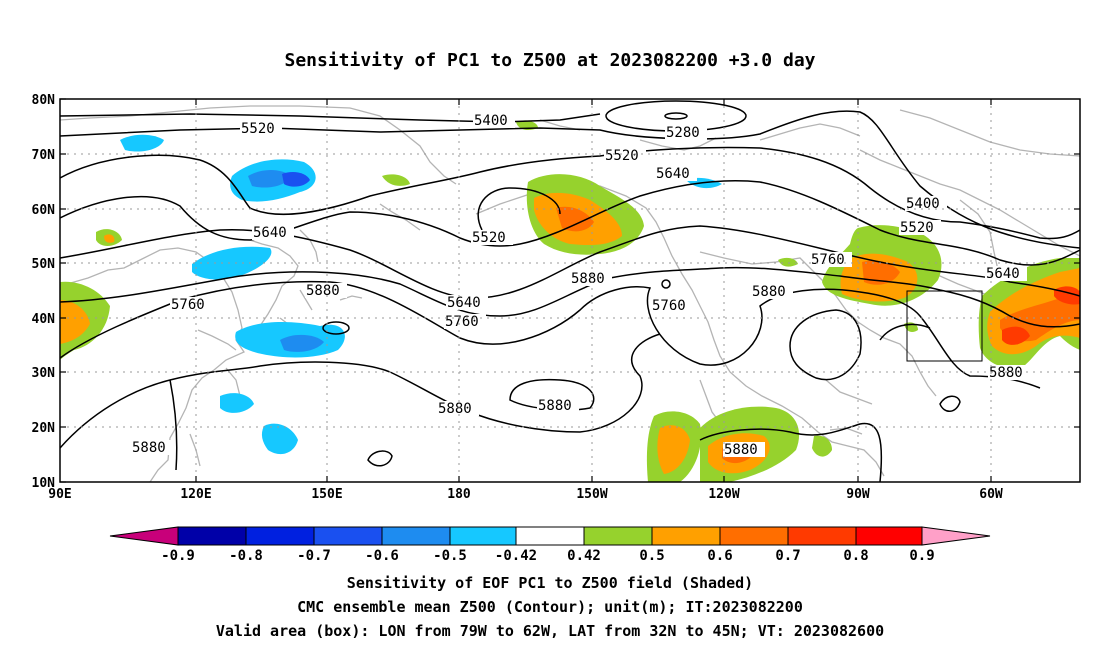 The height and width of the screenshot is (650, 1100). I want to click on latitude-labels: 80N 70N 60N 50N 40N 30N 20N 10N, so click(44, 292).